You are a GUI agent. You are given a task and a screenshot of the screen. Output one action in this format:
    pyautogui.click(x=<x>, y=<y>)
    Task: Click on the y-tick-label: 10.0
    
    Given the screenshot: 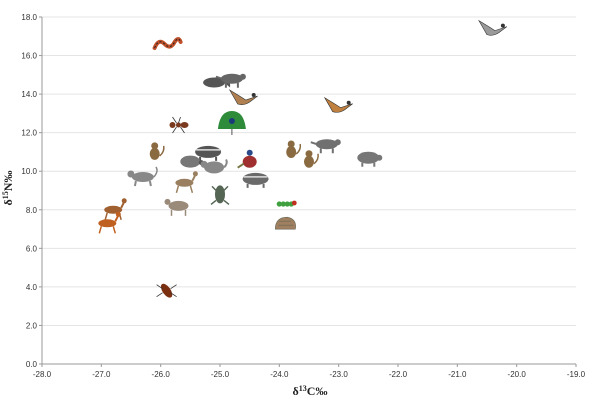 What is the action you would take?
    pyautogui.click(x=29, y=171)
    